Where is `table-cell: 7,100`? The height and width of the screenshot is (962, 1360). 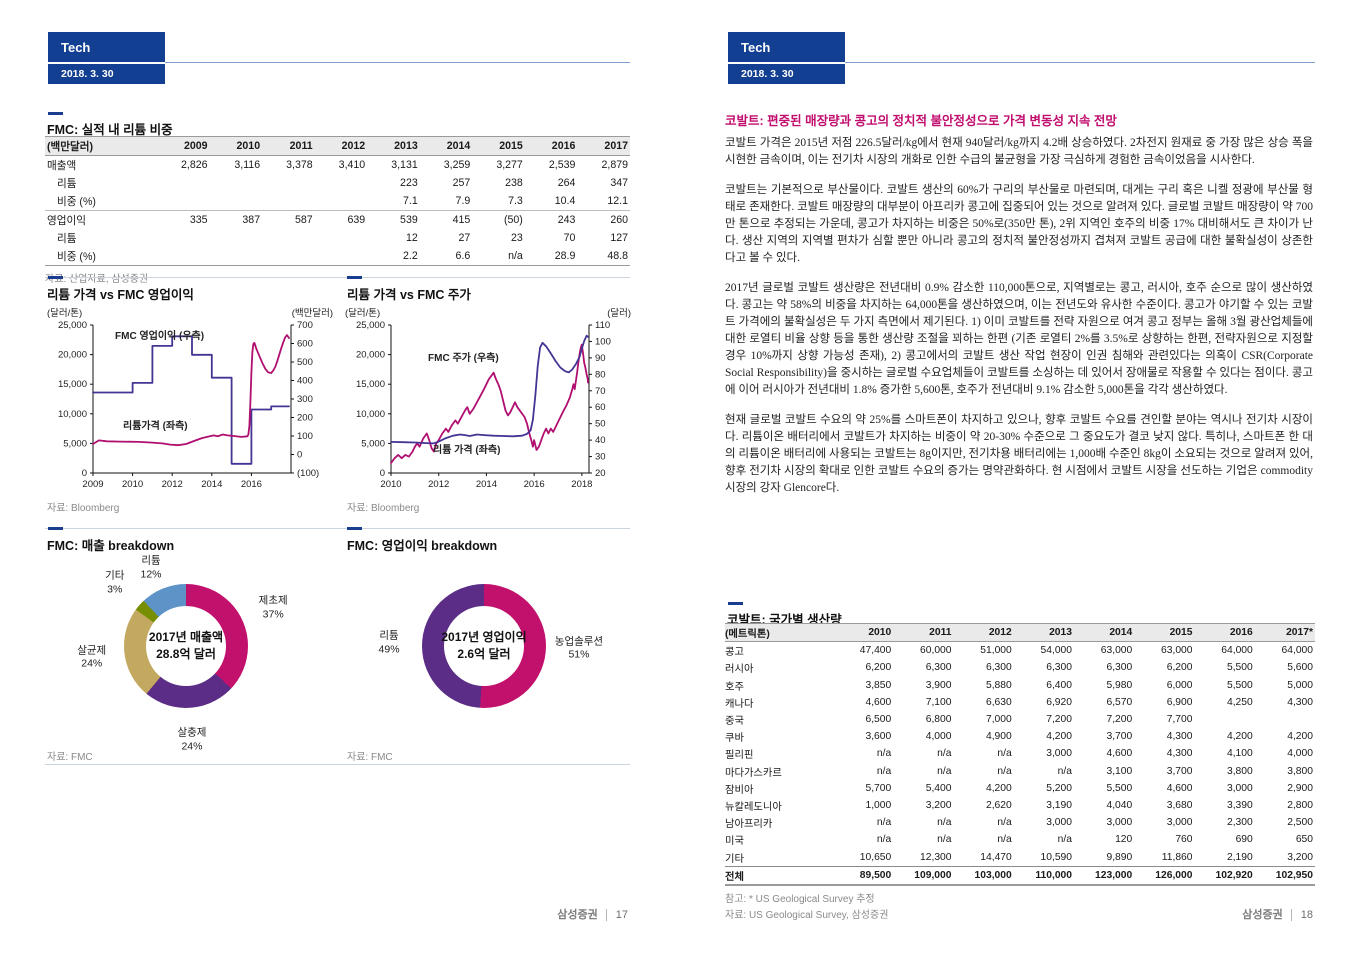 table-cell: 7,100 is located at coordinates (938, 702).